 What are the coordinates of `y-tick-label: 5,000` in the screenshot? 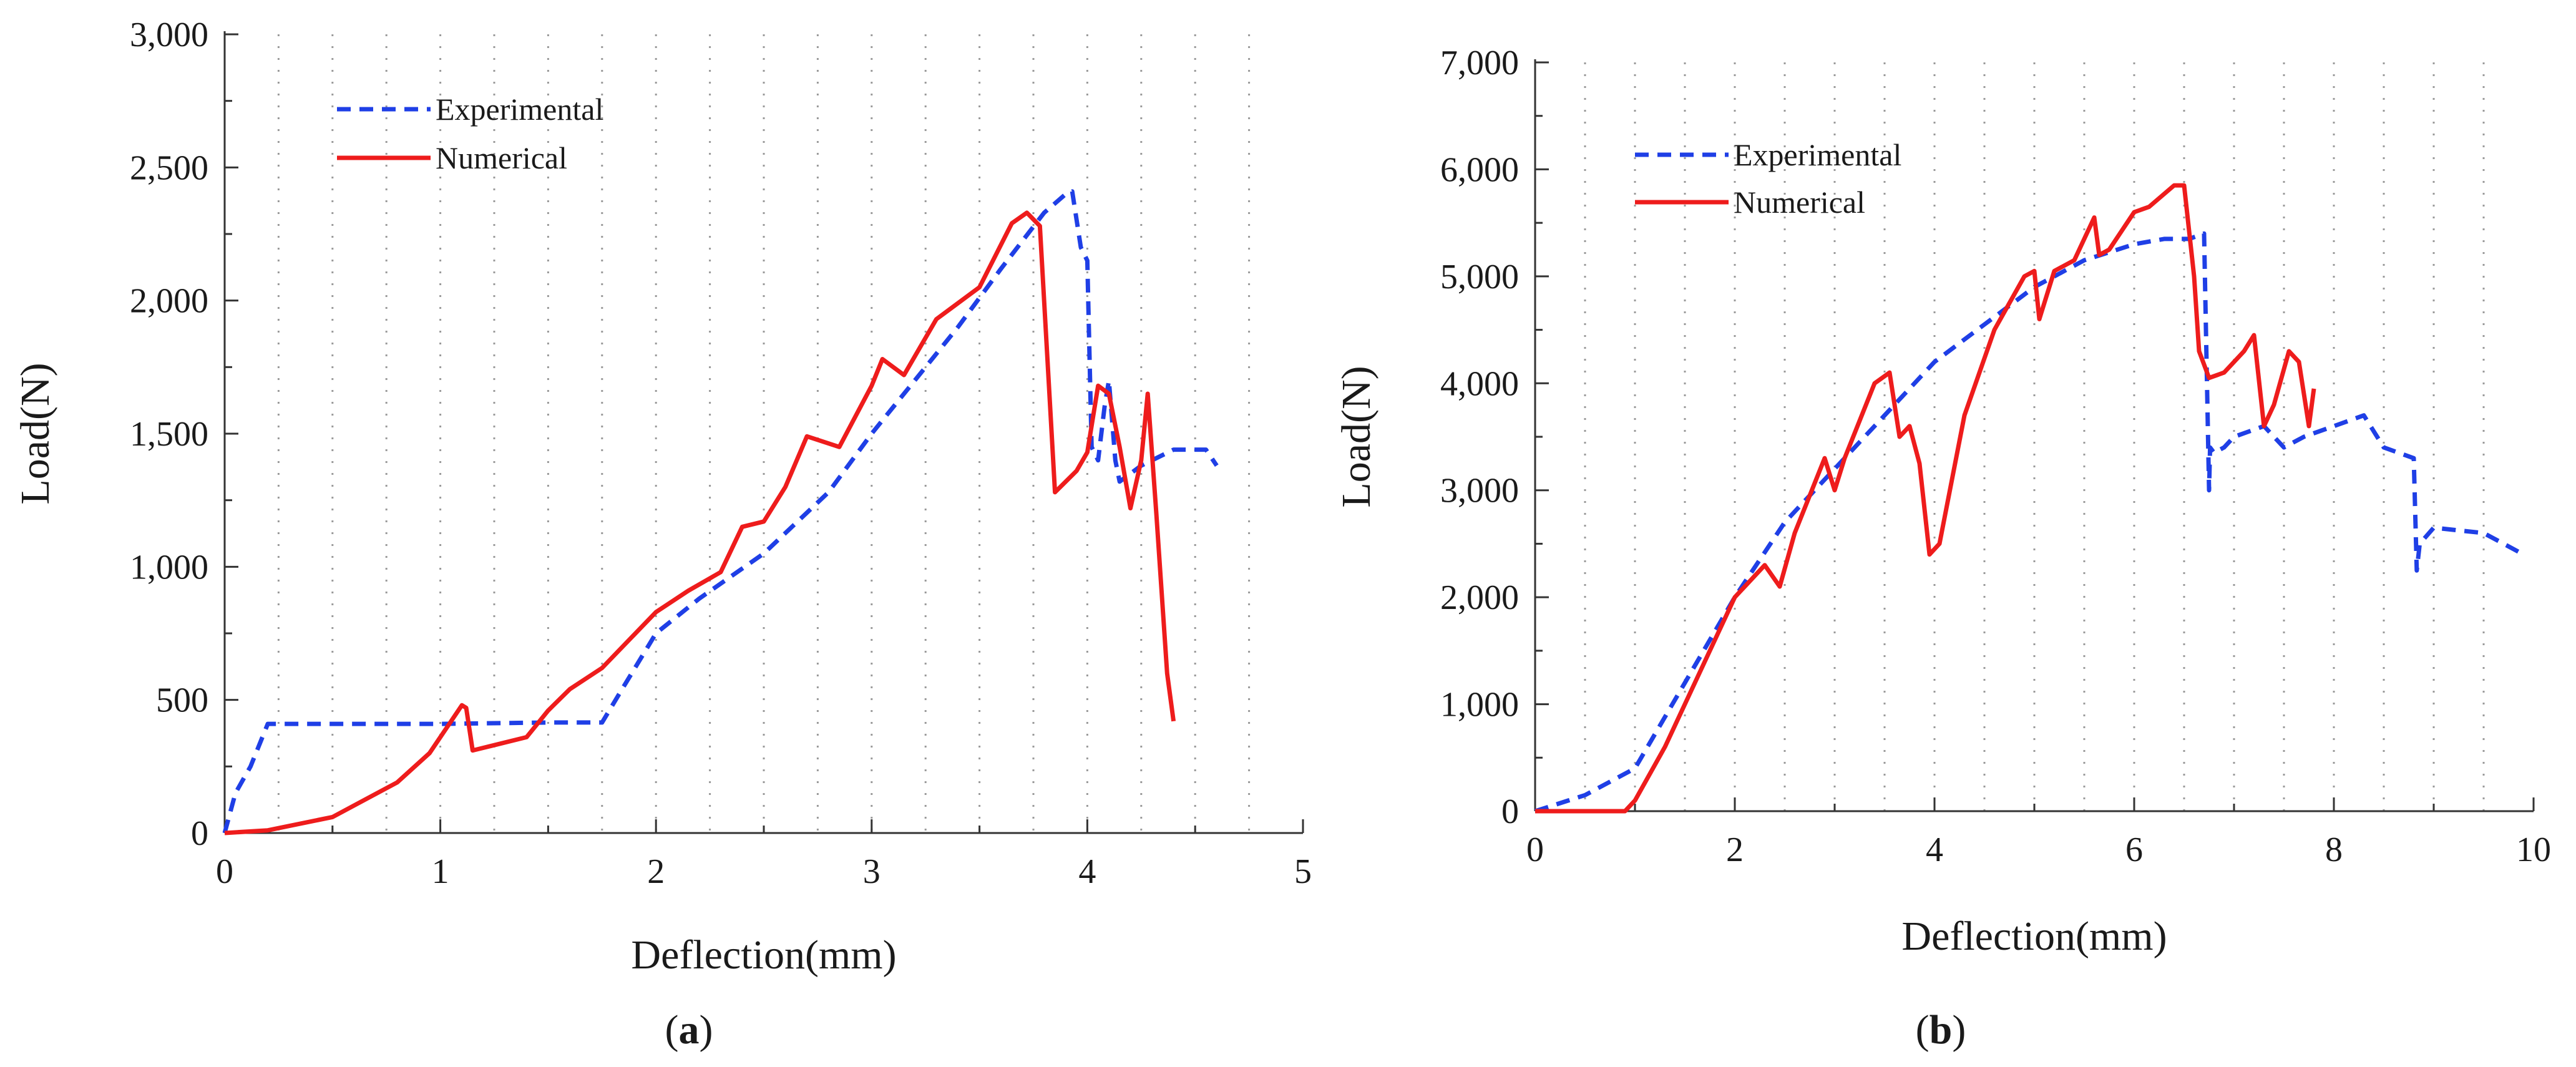 It's located at (1479, 277).